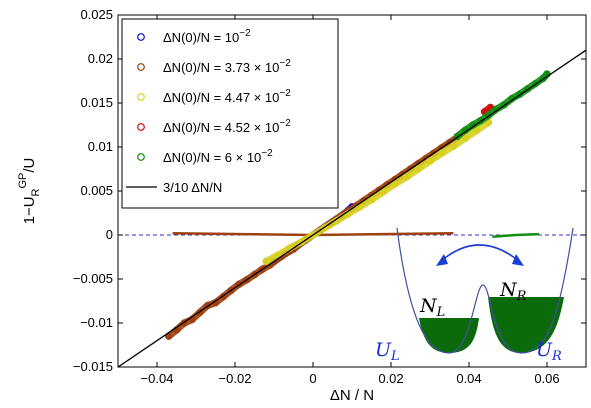  What do you see at coordinates (93, 278) in the screenshot?
I see `y-tick-label-2: −0.005` at bounding box center [93, 278].